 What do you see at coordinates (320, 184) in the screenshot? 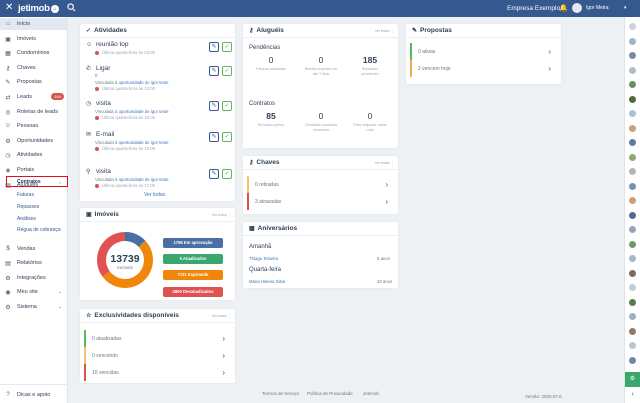
I see `list-row-0: 0 retiradas ›` at bounding box center [320, 184].